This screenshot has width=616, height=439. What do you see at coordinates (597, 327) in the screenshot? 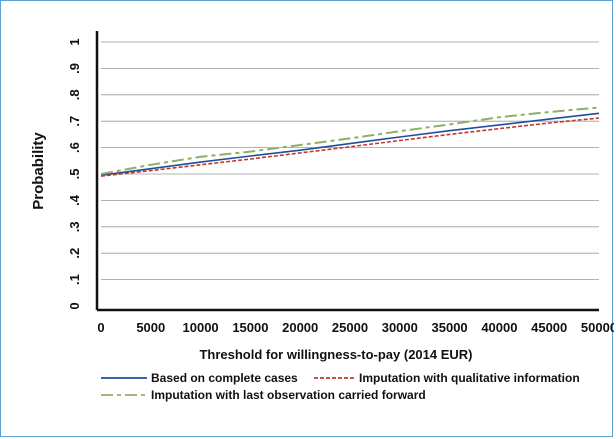
I see `x-tick-label: 50000` at bounding box center [597, 327].